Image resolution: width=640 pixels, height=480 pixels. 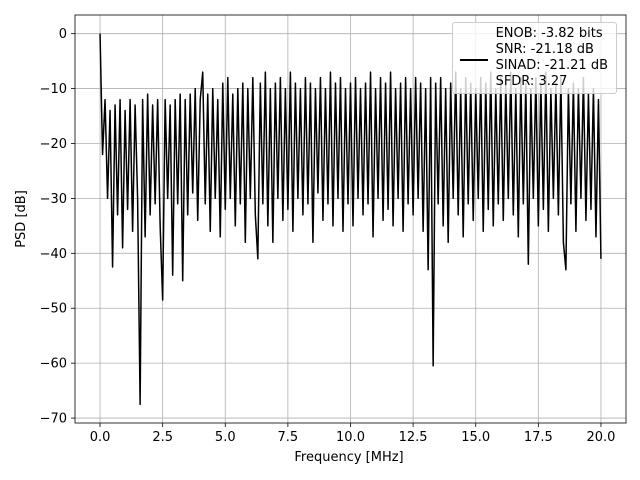 I want to click on y-tick-label: −60, so click(x=53, y=364).